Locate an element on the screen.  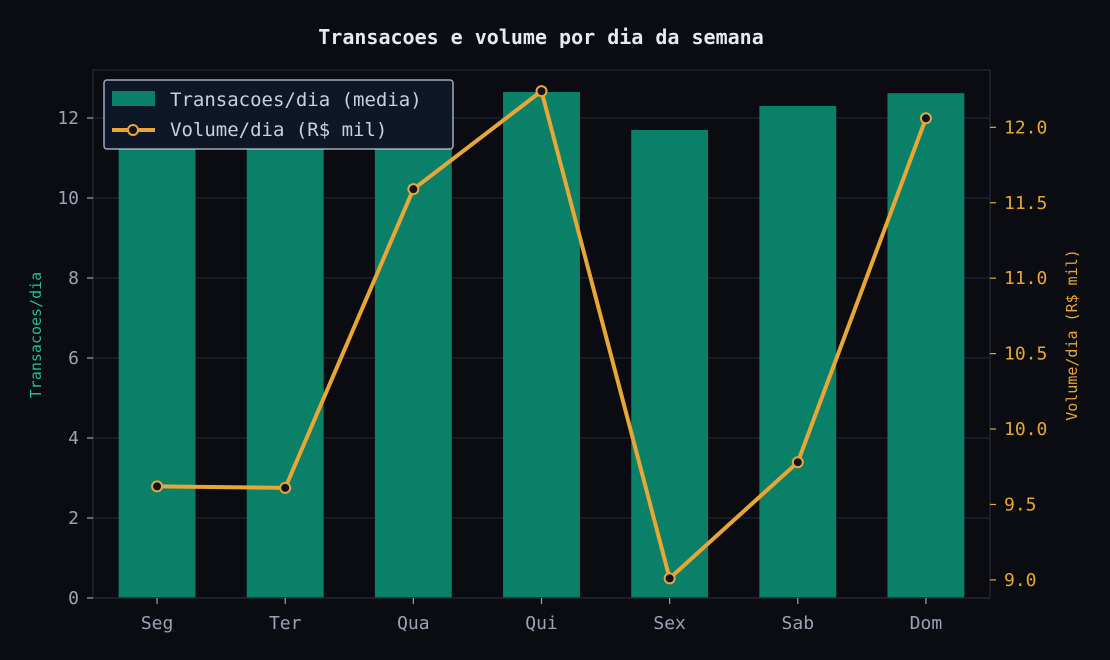
legend-bar-swatch is located at coordinates (133, 98).